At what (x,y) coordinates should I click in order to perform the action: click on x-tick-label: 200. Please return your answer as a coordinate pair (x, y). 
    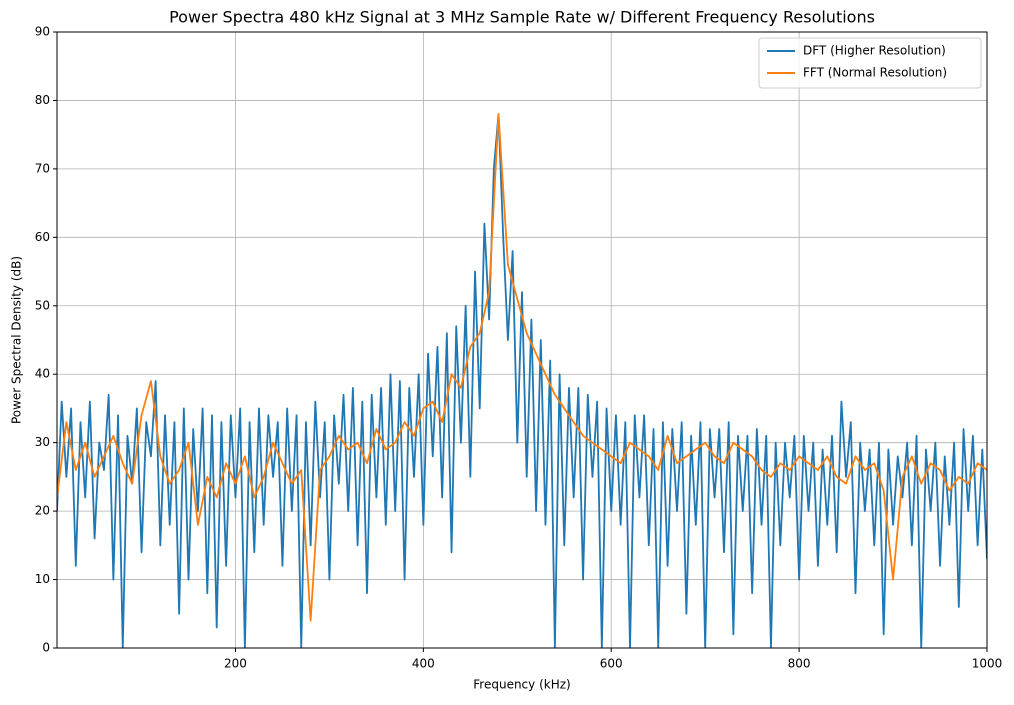
    Looking at the image, I should click on (235, 664).